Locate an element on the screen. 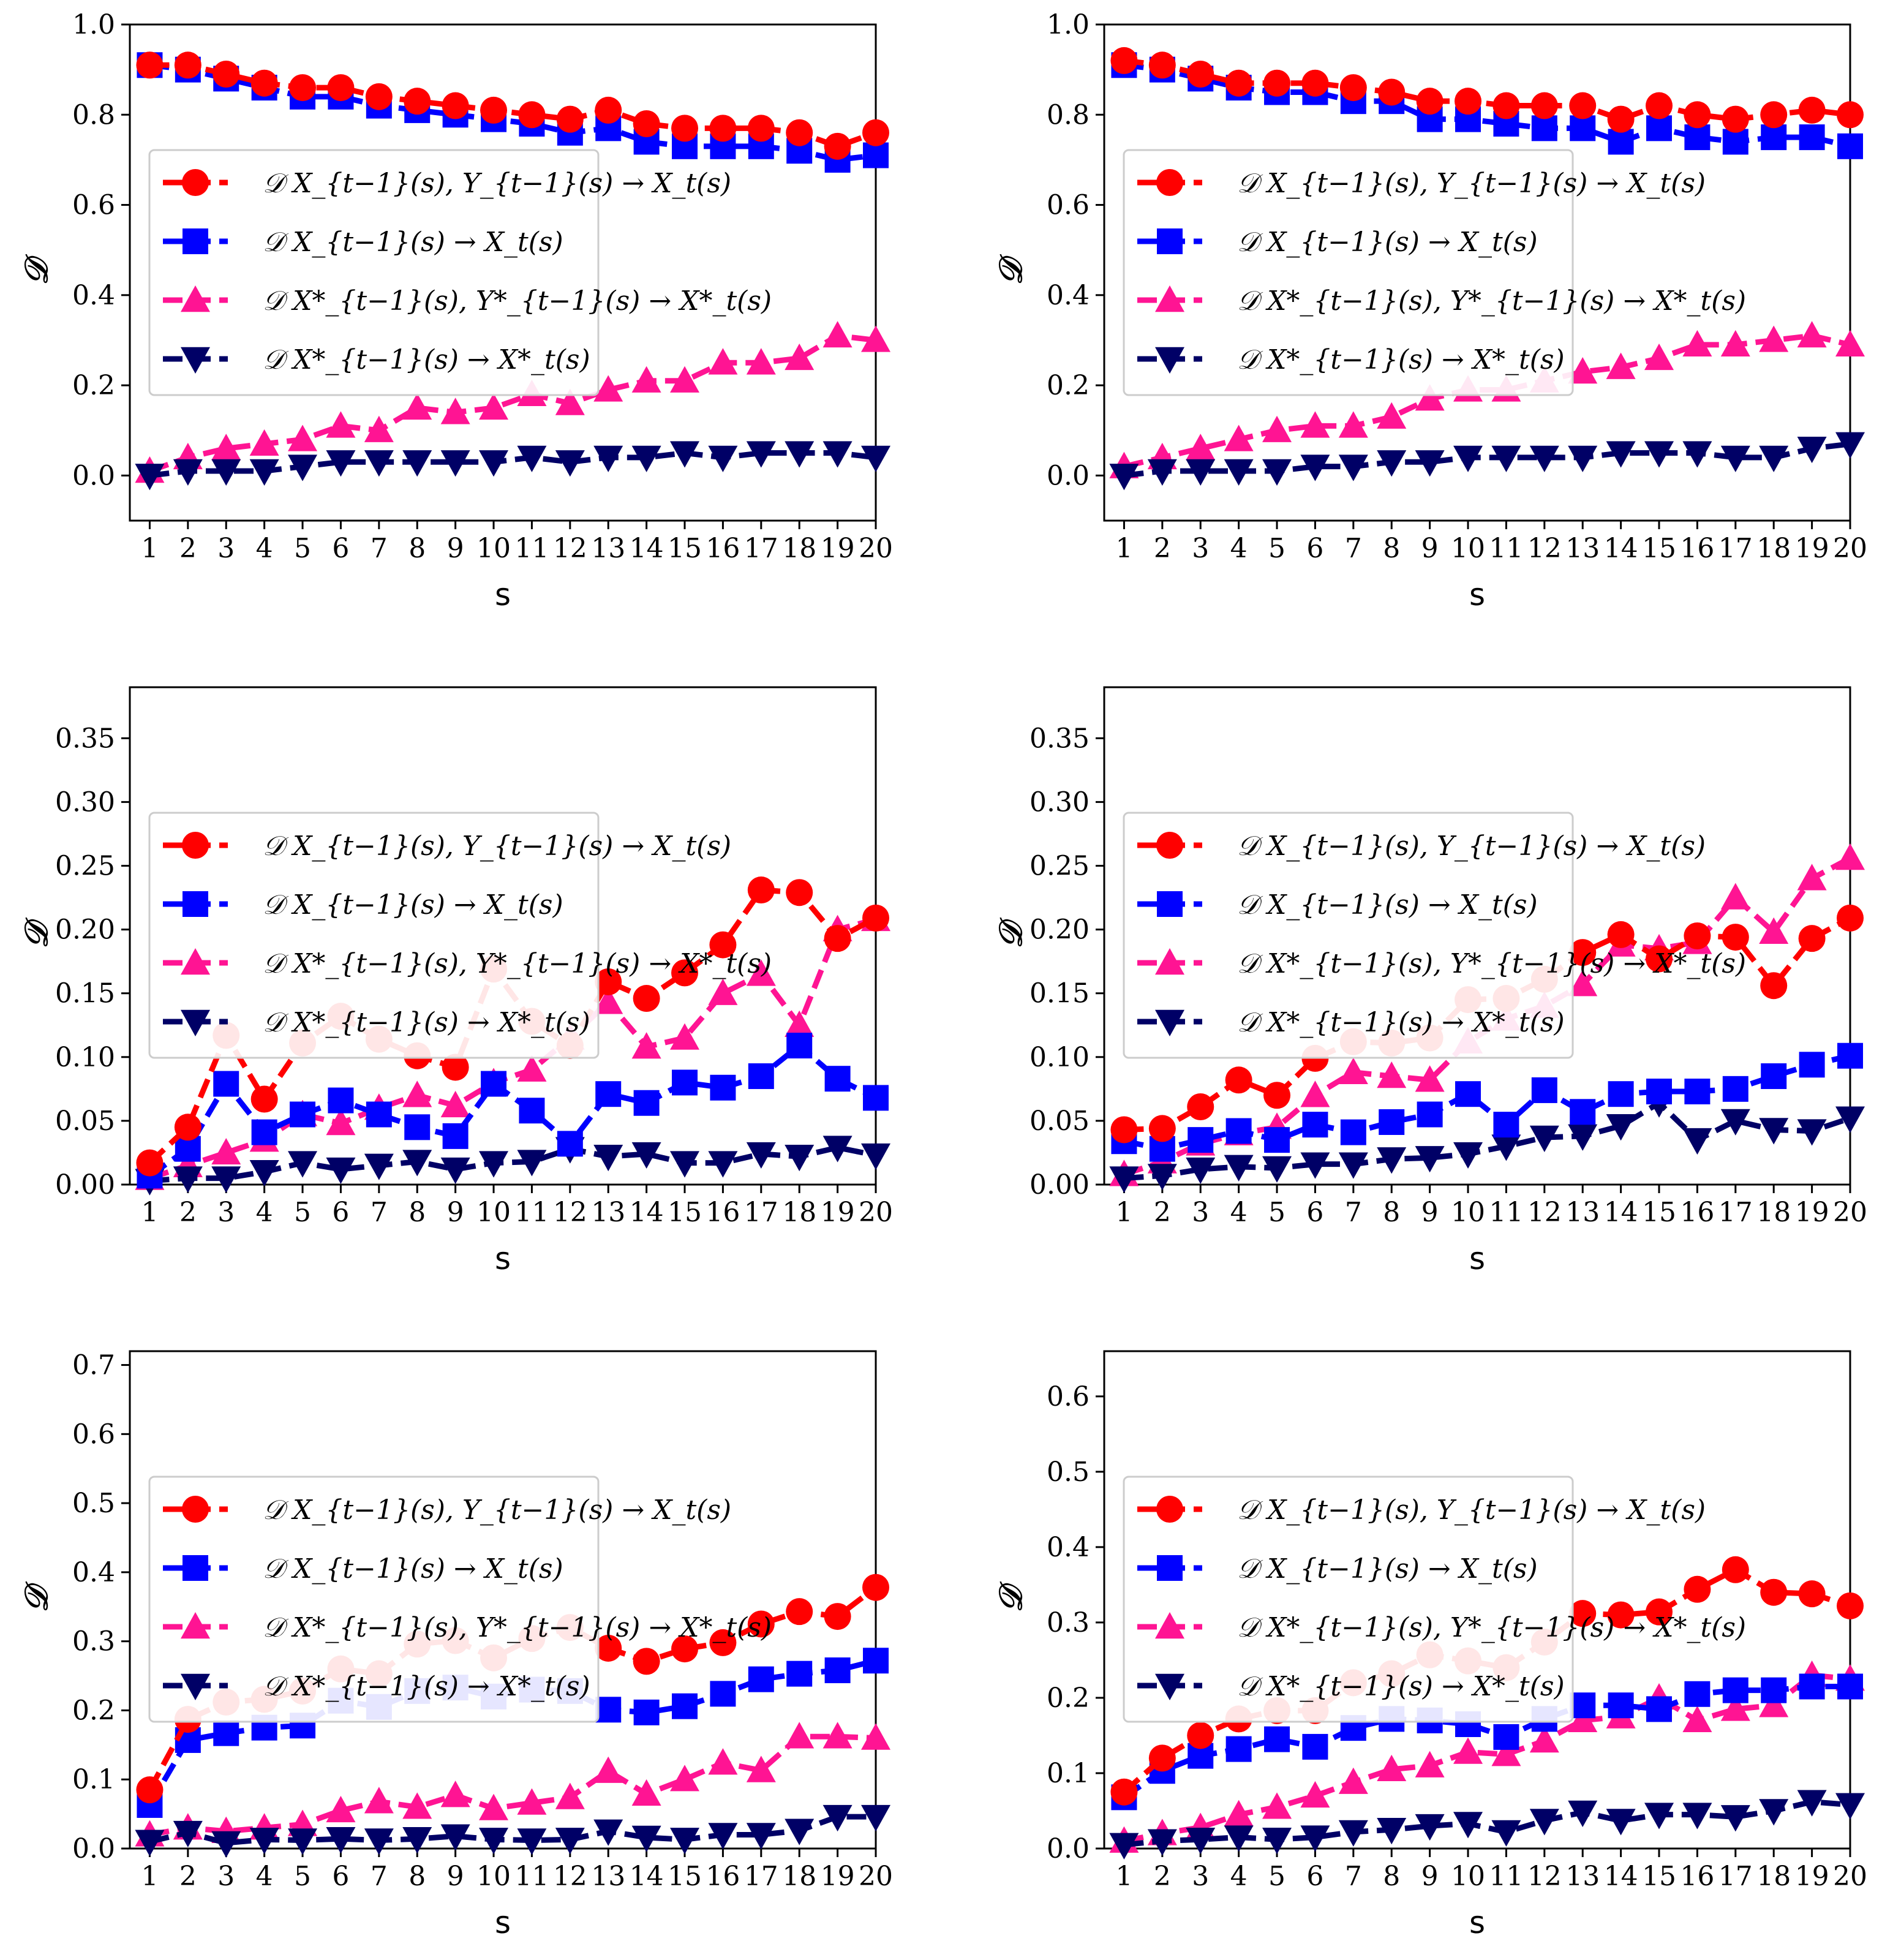  x-tick-label: 15 is located at coordinates (685, 548).